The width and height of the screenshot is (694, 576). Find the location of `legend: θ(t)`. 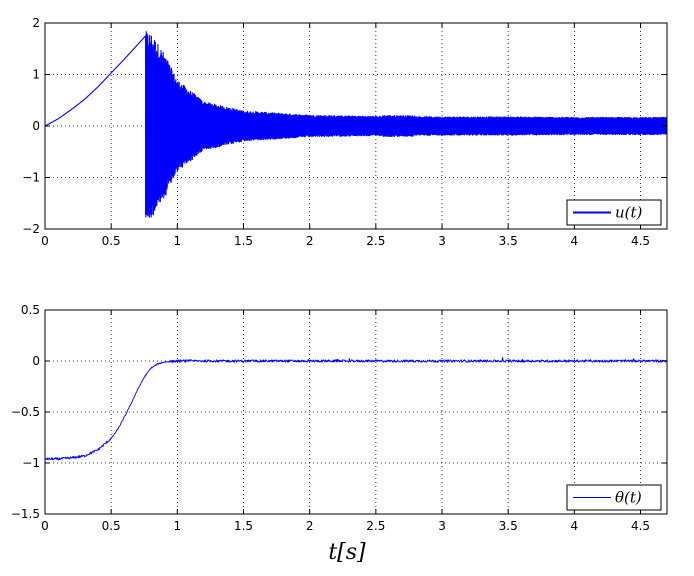

legend: θ(t) is located at coordinates (614, 497).